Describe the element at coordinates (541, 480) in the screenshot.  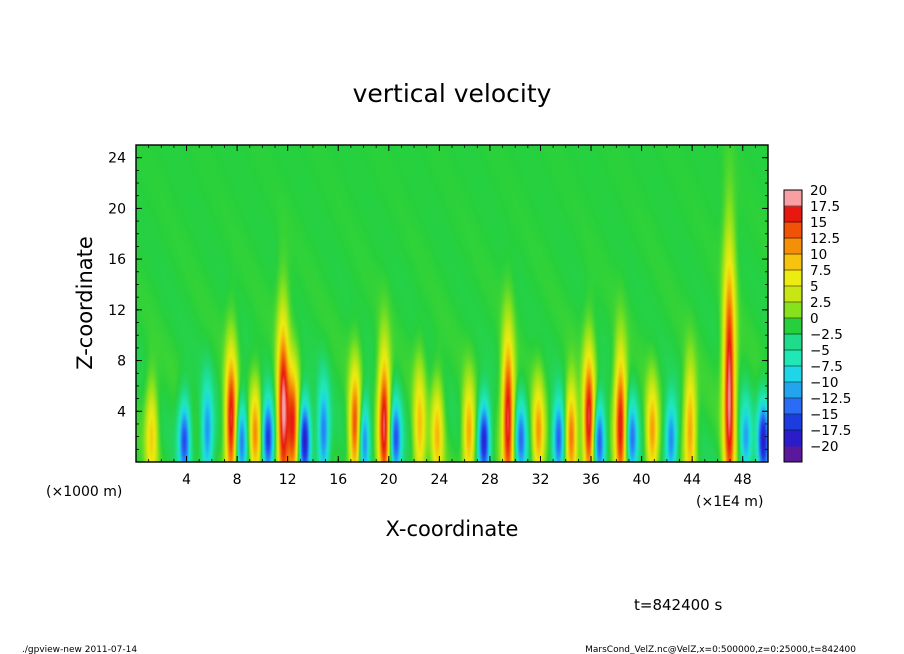
I see `x-tick-label: 32` at that location.